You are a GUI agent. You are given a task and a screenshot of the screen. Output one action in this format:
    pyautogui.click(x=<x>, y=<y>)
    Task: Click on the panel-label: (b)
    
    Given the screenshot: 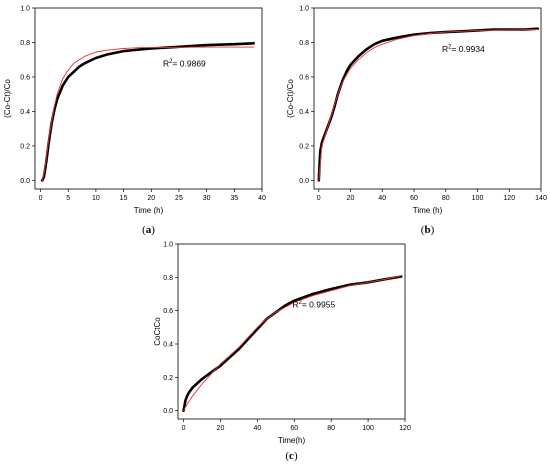 What is the action you would take?
    pyautogui.click(x=428, y=230)
    